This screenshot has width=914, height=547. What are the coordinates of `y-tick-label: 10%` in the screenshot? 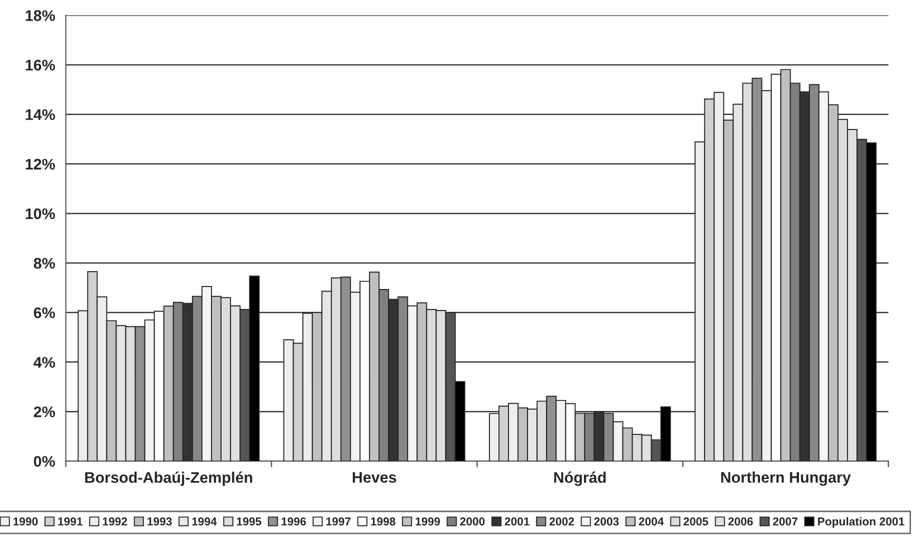 It's located at (40, 214).